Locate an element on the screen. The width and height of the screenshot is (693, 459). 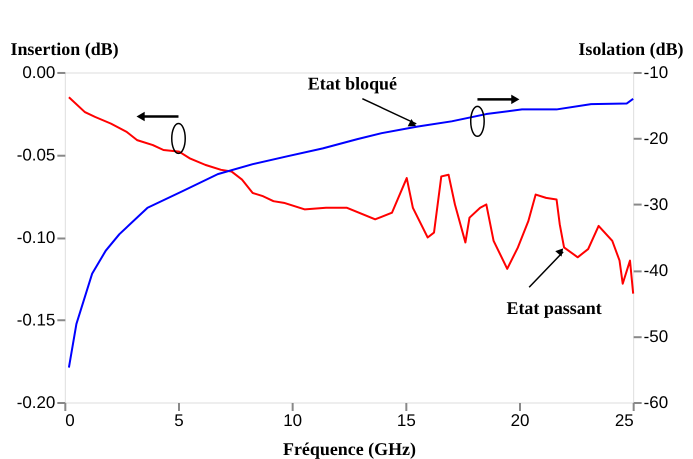
series-label: Etat passant is located at coordinates (554, 308).